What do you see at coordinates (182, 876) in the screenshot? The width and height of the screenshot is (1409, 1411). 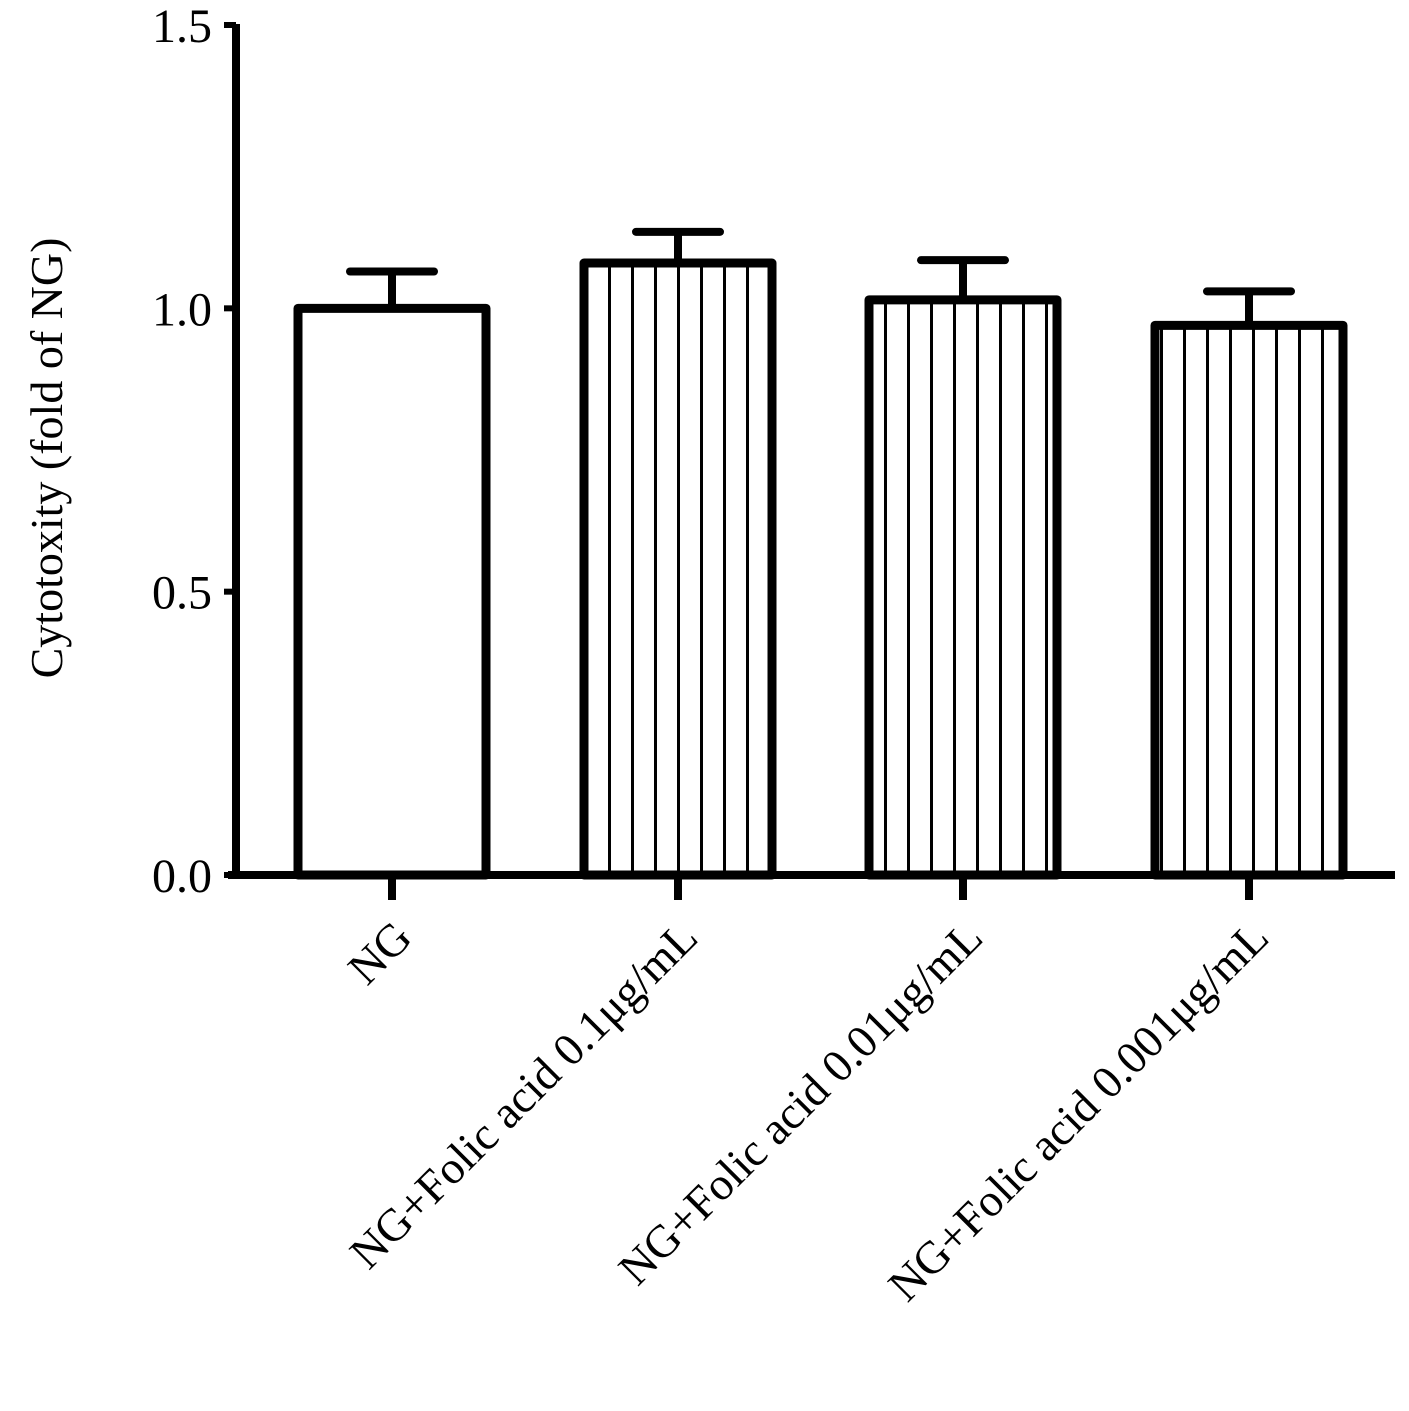 I see `y-tick-label: 0.0` at bounding box center [182, 876].